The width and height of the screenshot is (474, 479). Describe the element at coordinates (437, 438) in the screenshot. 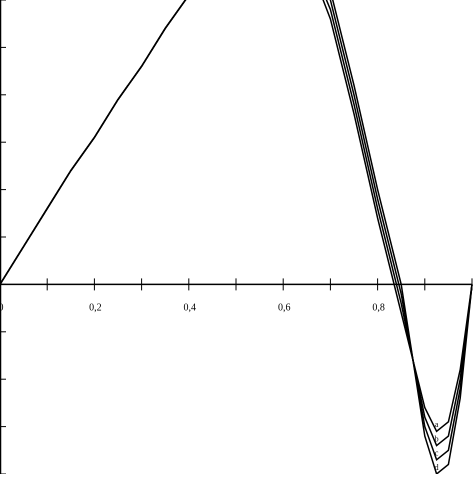

I see `series-label: b` at that location.